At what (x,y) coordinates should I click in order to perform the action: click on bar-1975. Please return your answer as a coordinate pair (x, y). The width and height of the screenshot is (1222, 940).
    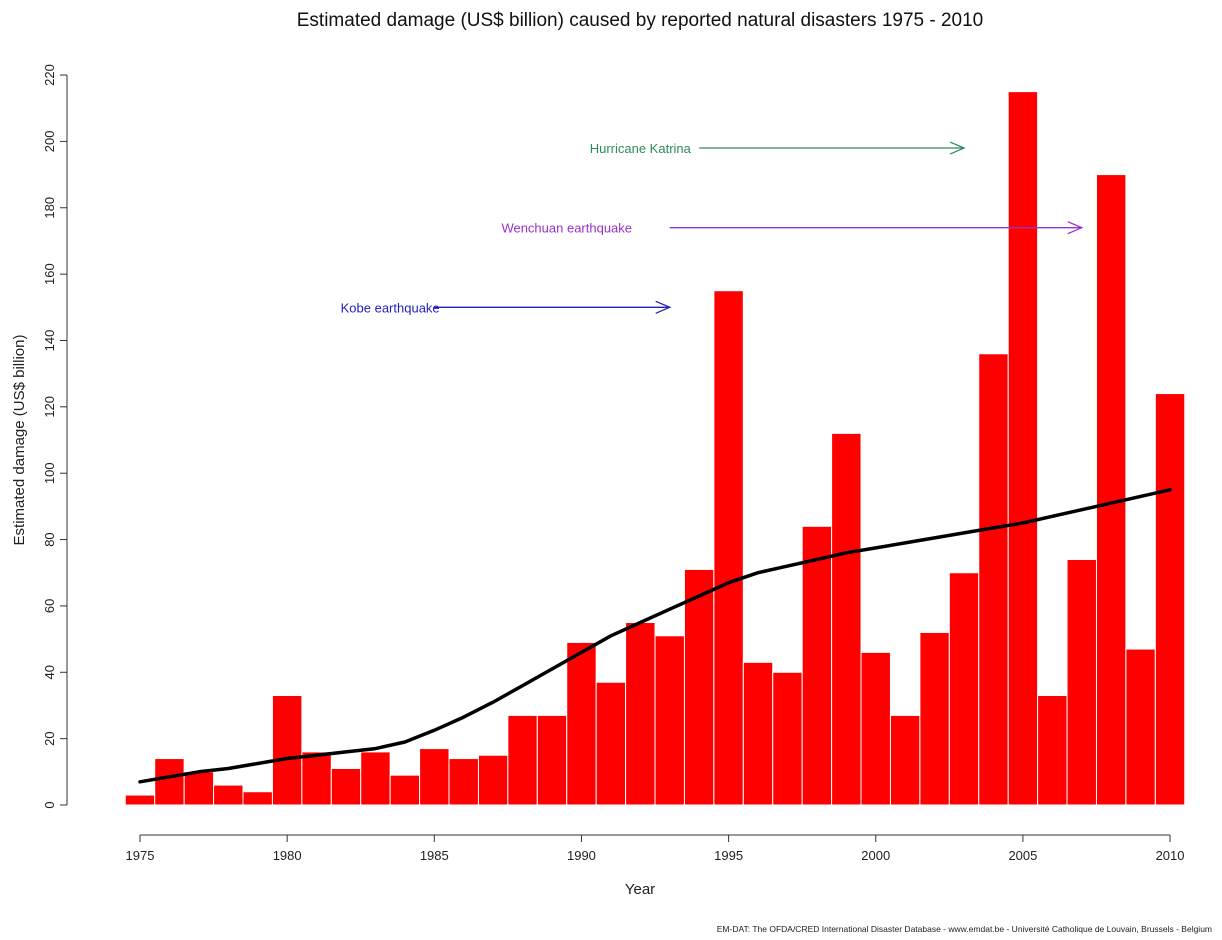
    Looking at the image, I should click on (140, 800).